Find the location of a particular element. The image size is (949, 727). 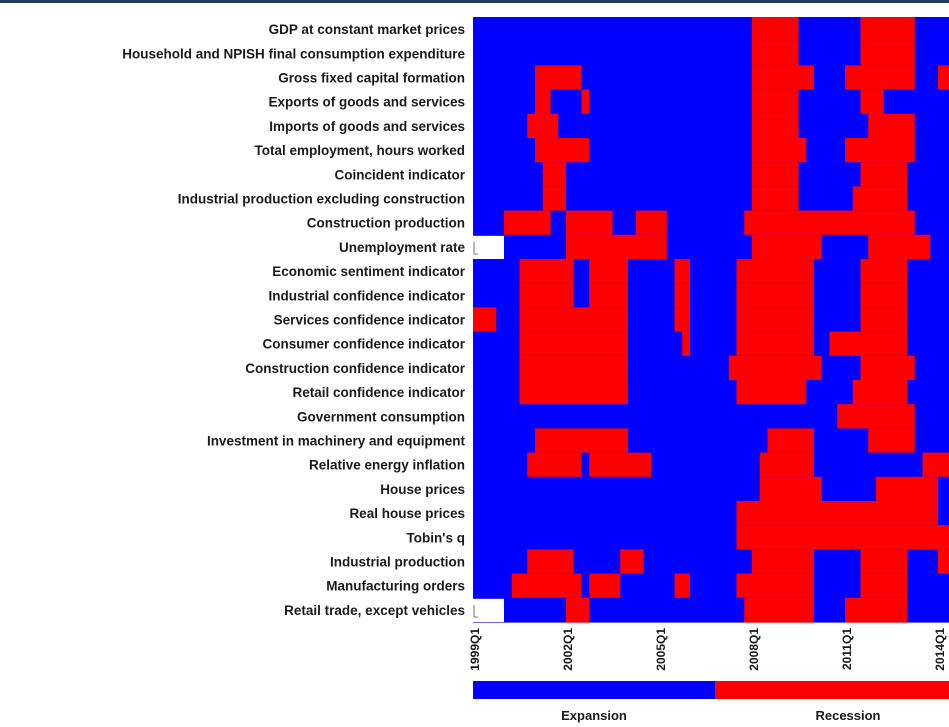

row-label-house-prices: House prices is located at coordinates (422, 489).